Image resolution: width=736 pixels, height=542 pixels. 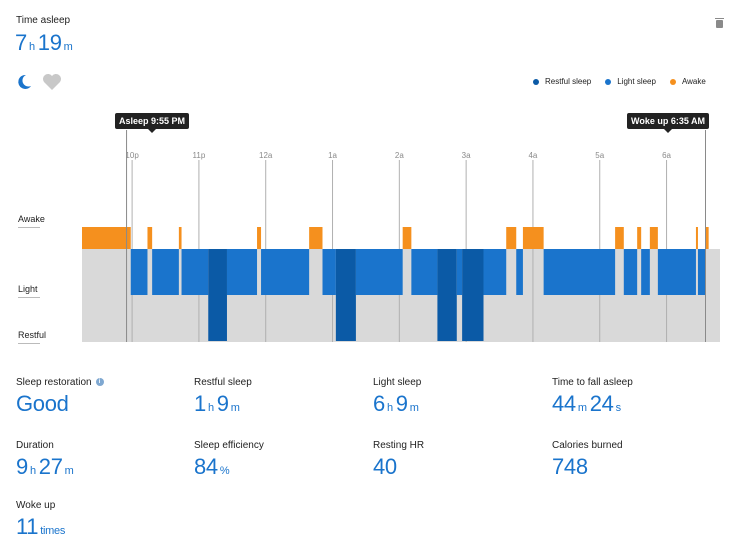 I want to click on x-tick-label: 10p, so click(x=132, y=155).